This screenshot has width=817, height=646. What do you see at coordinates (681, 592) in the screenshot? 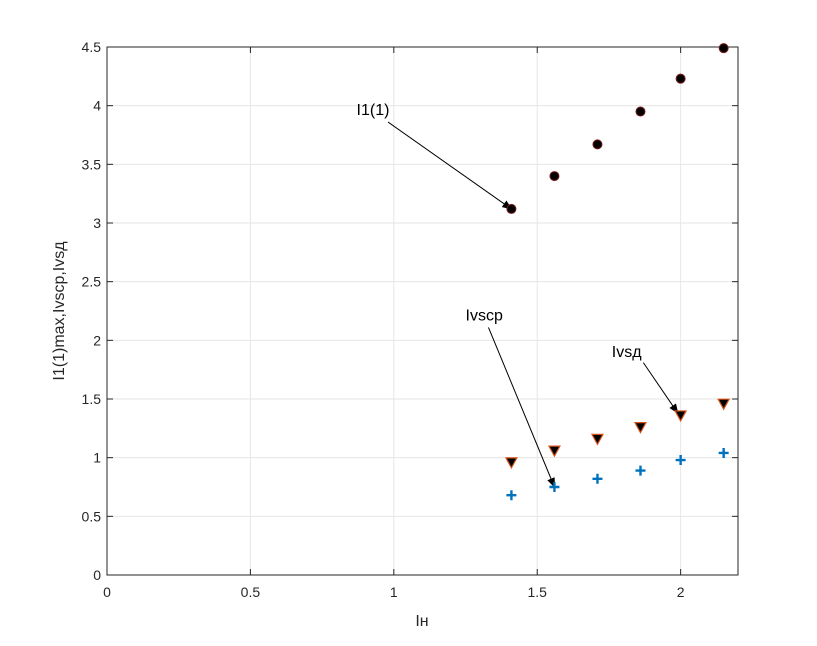
I see `x-tick-label: 2` at bounding box center [681, 592].